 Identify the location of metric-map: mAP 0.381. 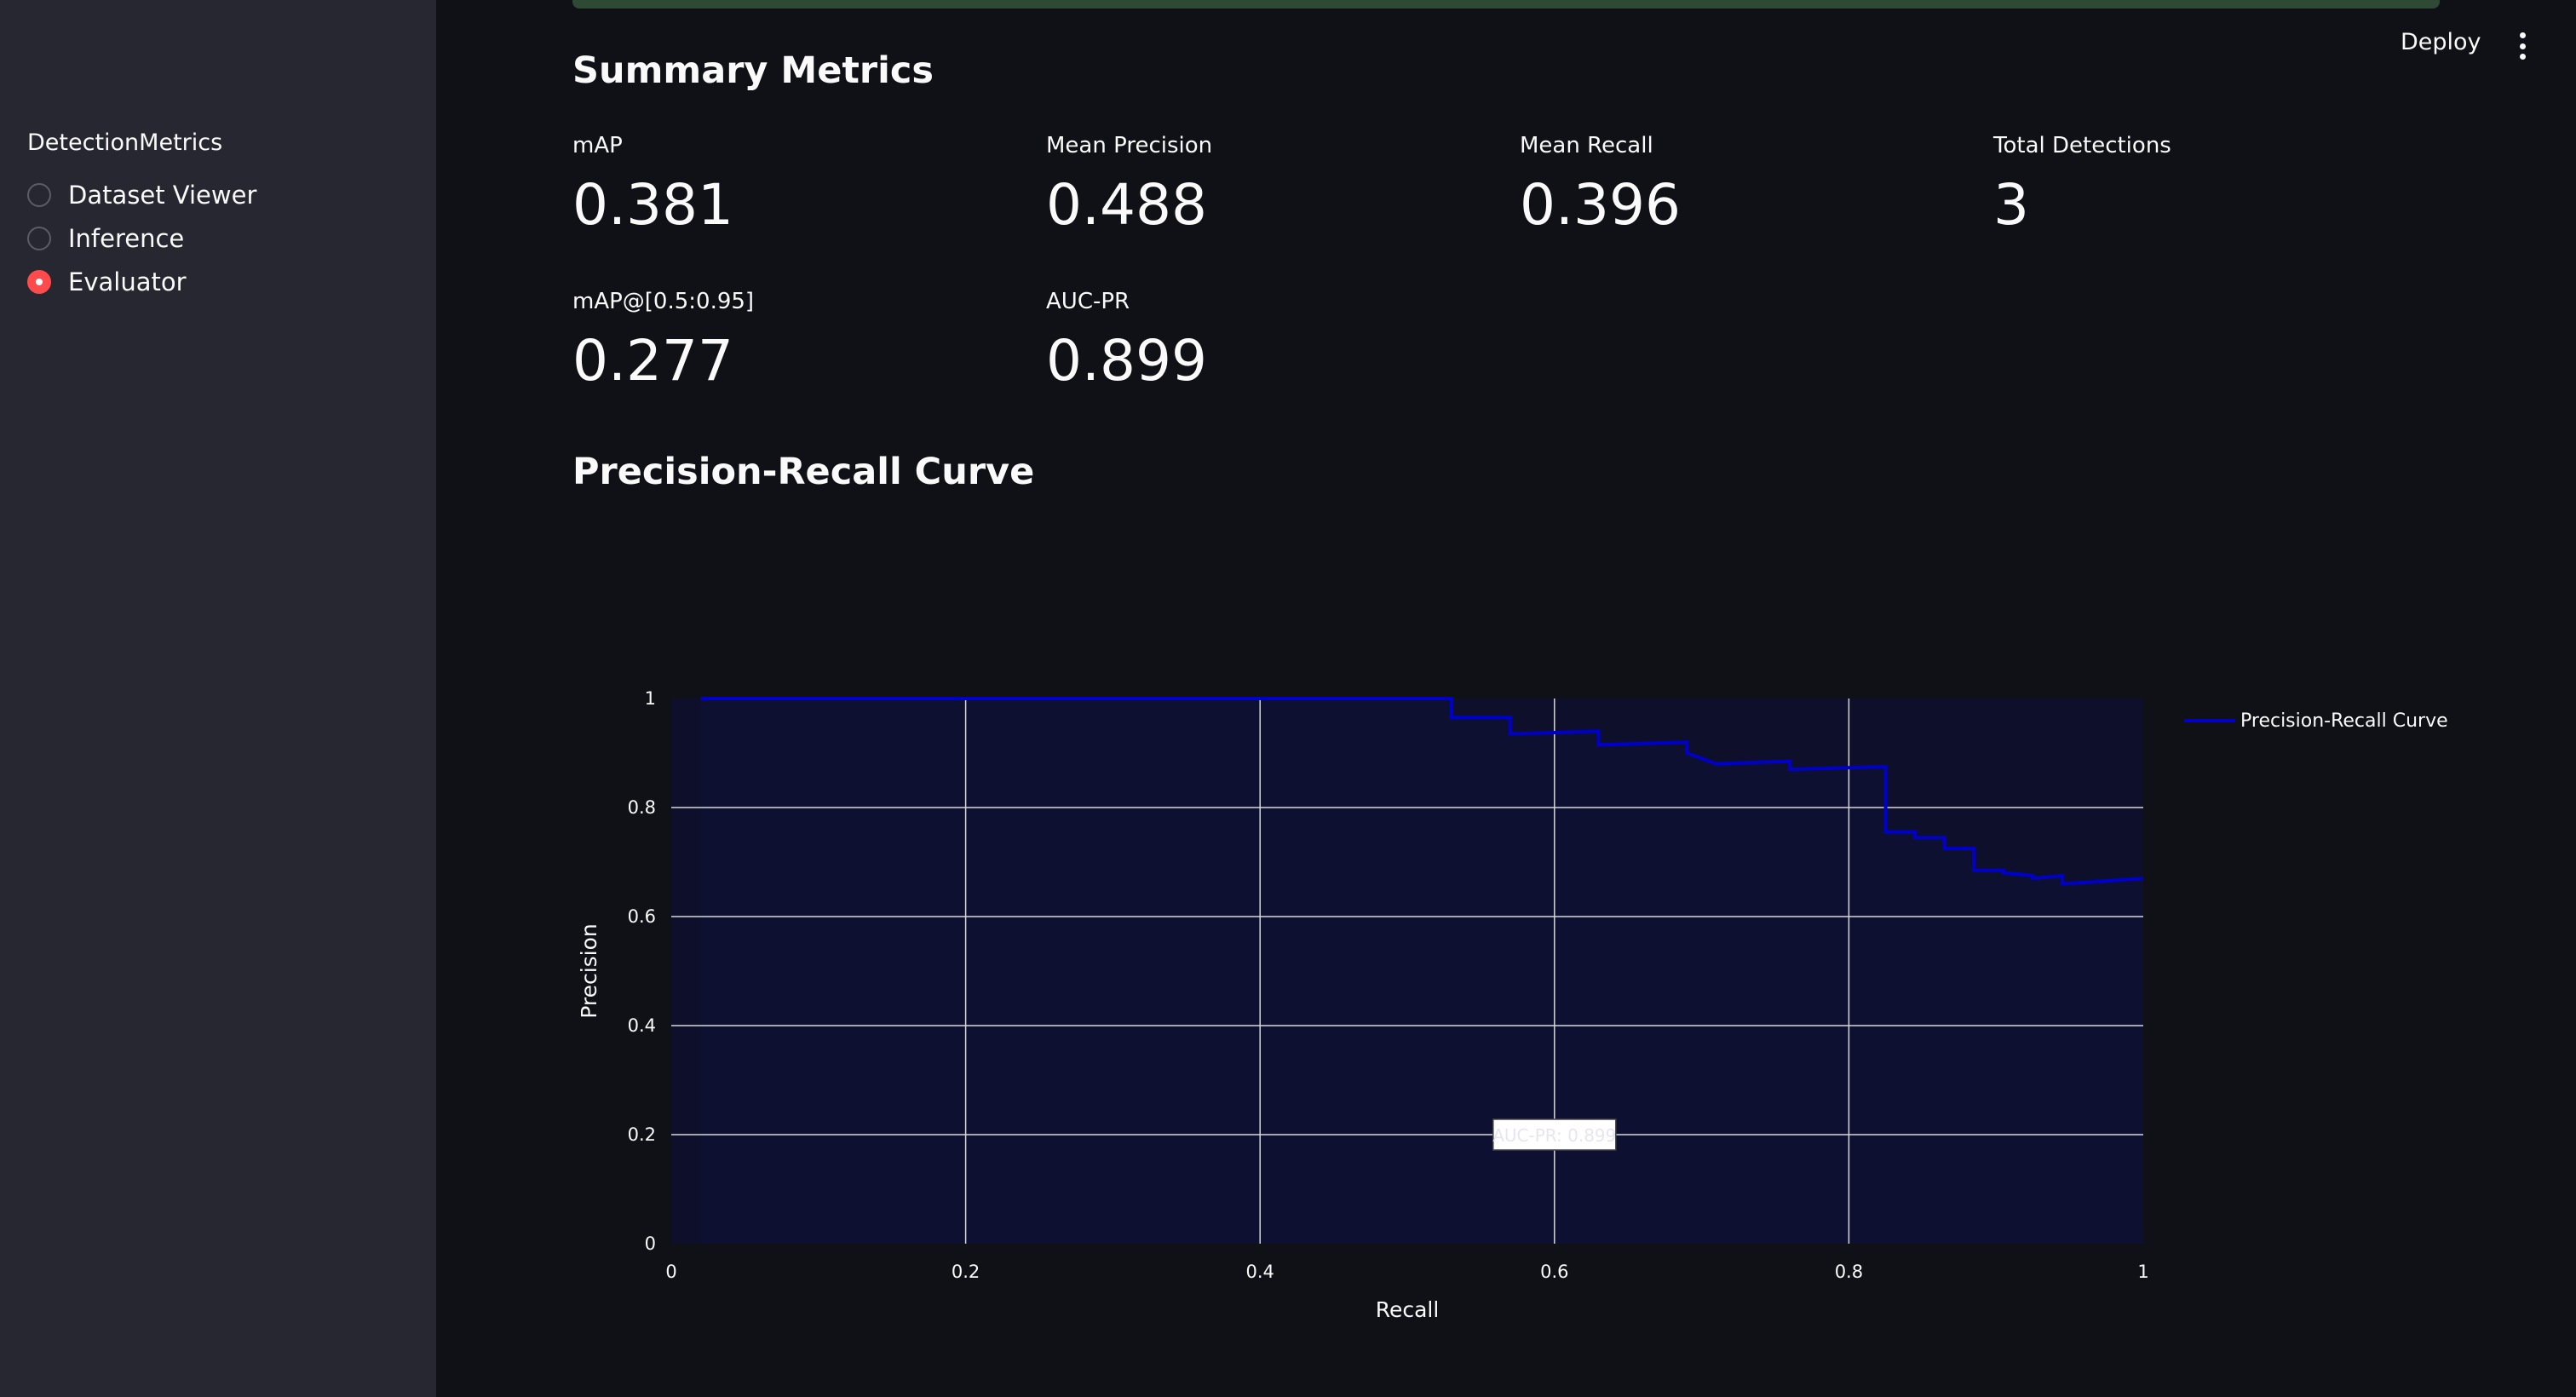
(652, 185).